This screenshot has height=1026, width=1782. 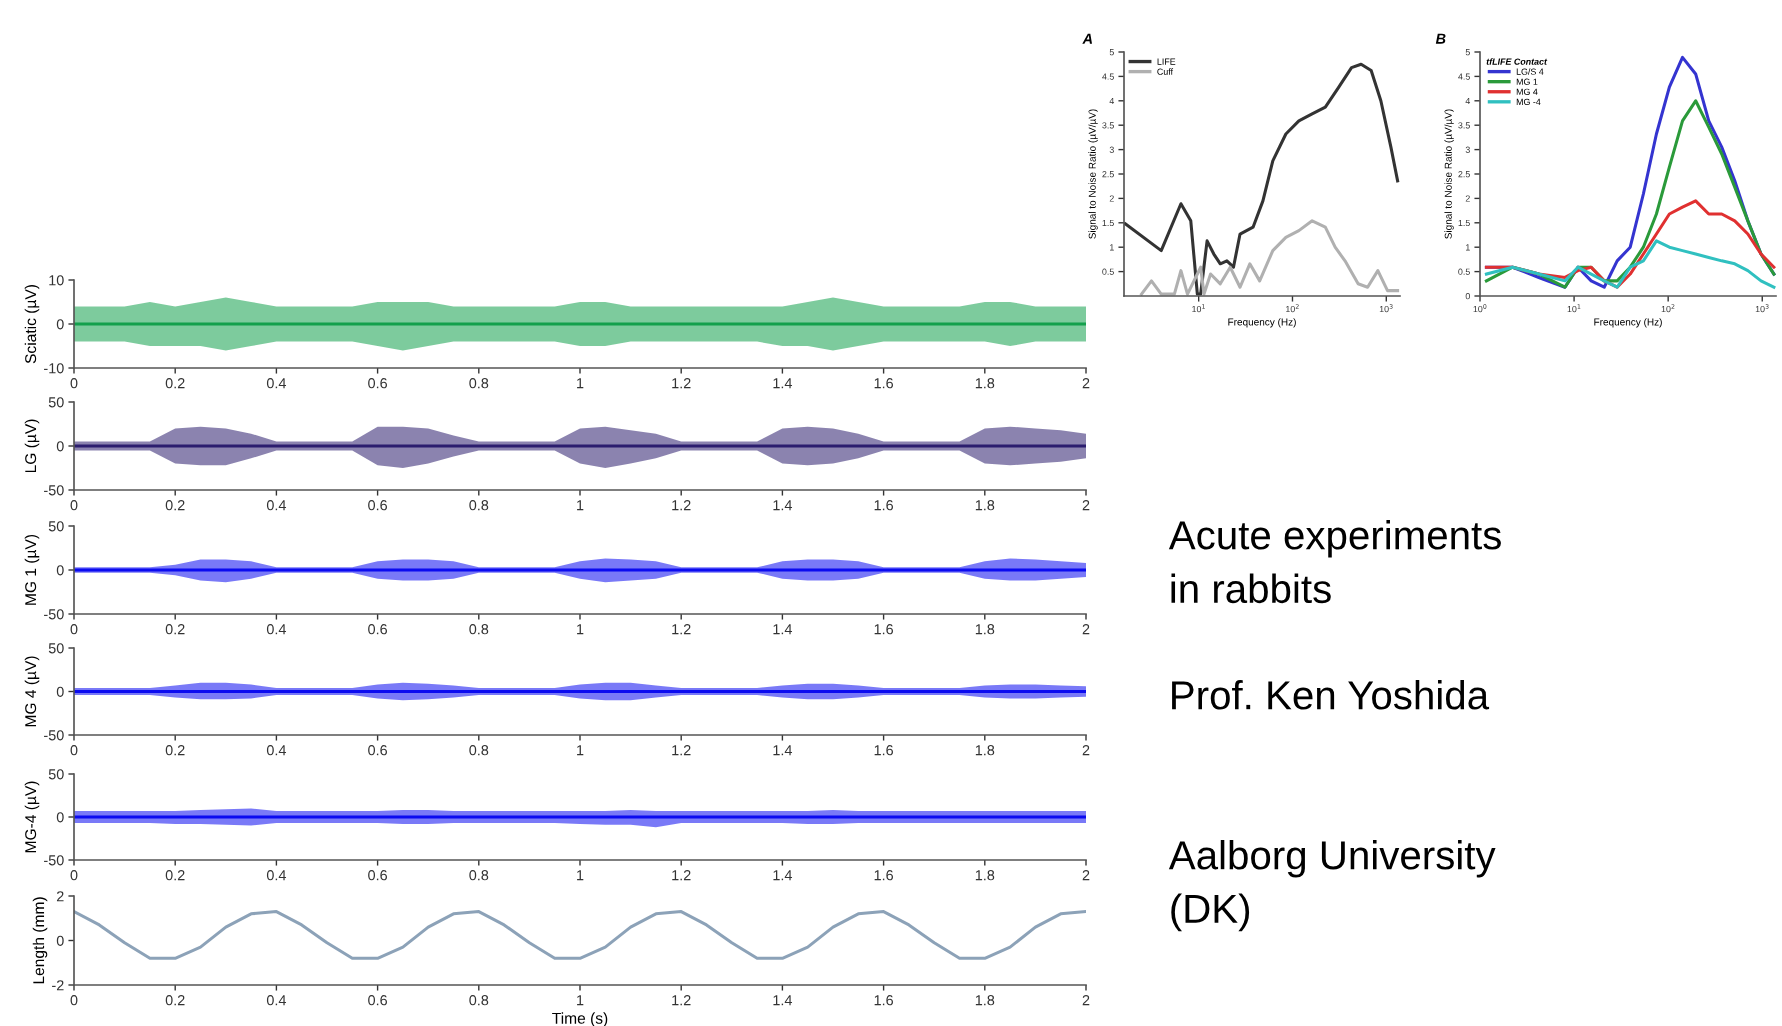 What do you see at coordinates (1334, 562) in the screenshot?
I see `text: Acute experiments in rabbits` at bounding box center [1334, 562].